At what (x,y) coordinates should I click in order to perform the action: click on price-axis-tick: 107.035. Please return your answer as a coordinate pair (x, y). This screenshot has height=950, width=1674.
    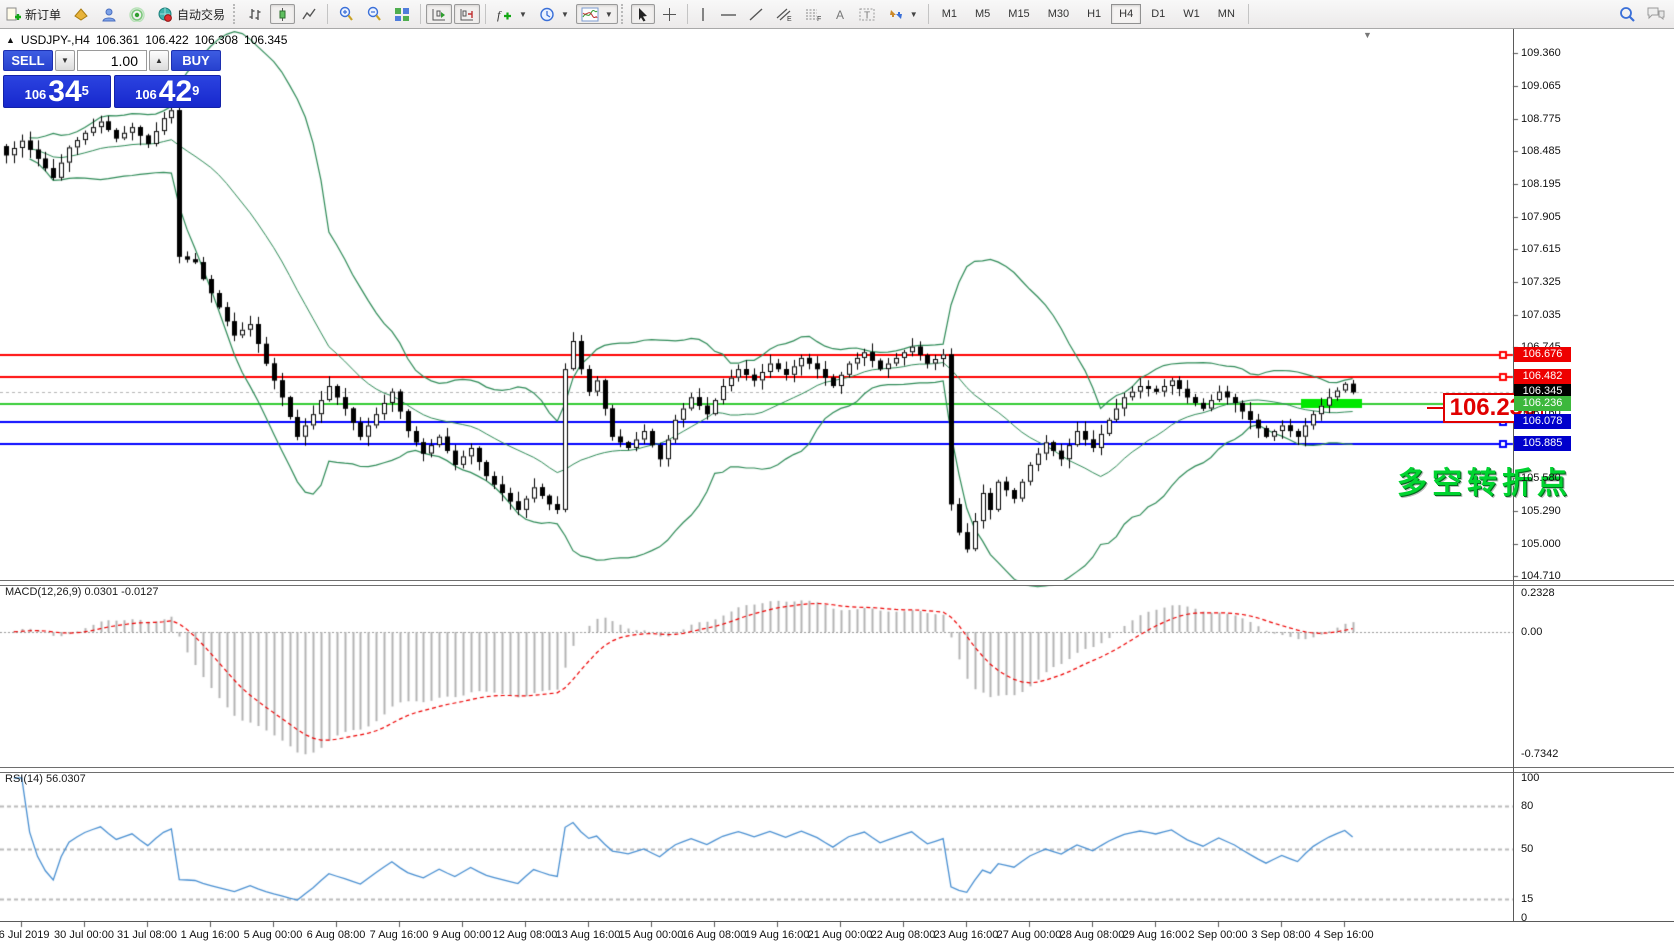
    Looking at the image, I should click on (1541, 315).